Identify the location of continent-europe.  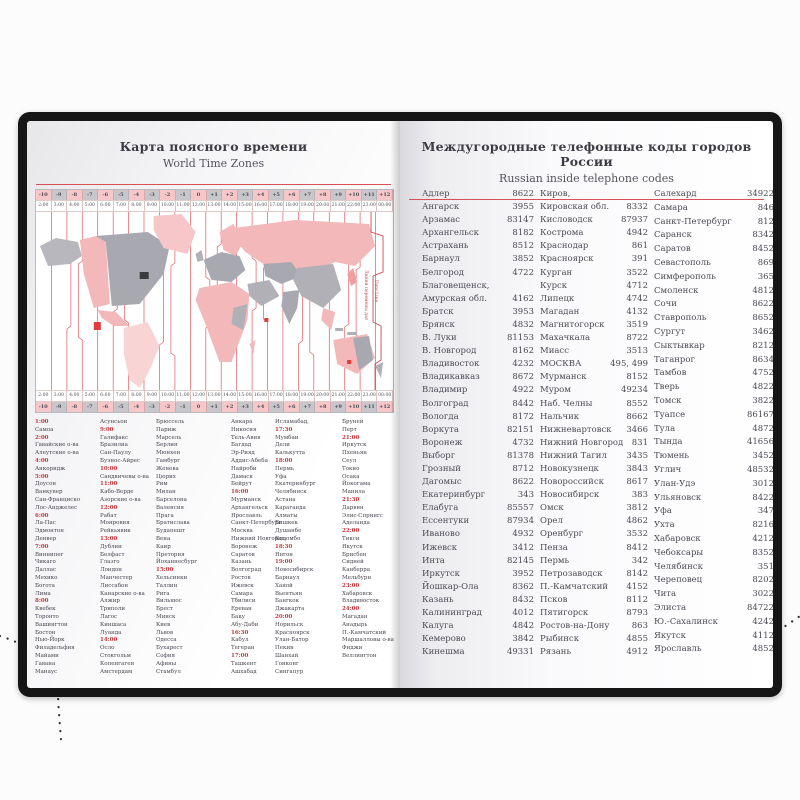
(224, 267).